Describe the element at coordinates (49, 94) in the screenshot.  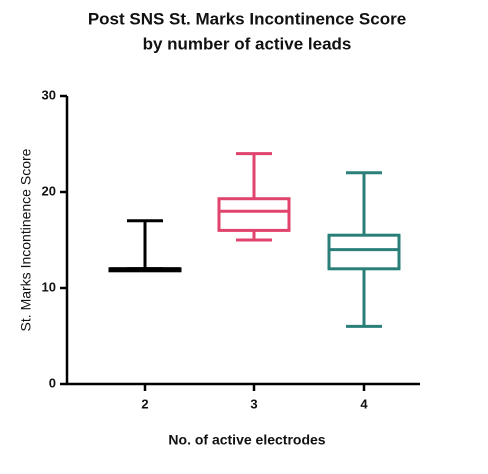
I see `y-tick-label: 30` at that location.